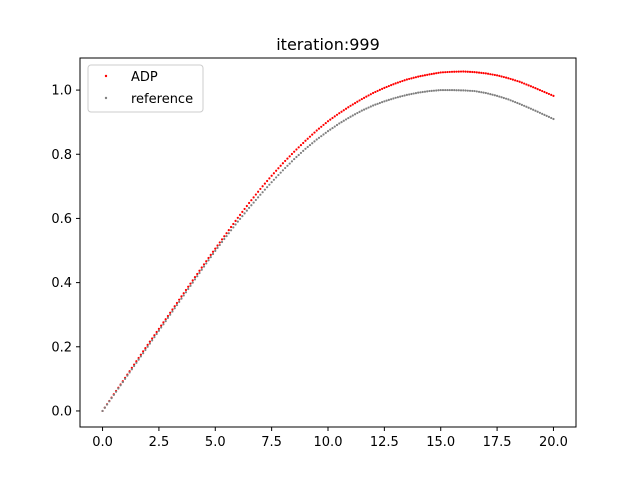 The height and width of the screenshot is (480, 640). Describe the element at coordinates (61, 155) in the screenshot. I see `y-tick-label: 0.8` at that location.